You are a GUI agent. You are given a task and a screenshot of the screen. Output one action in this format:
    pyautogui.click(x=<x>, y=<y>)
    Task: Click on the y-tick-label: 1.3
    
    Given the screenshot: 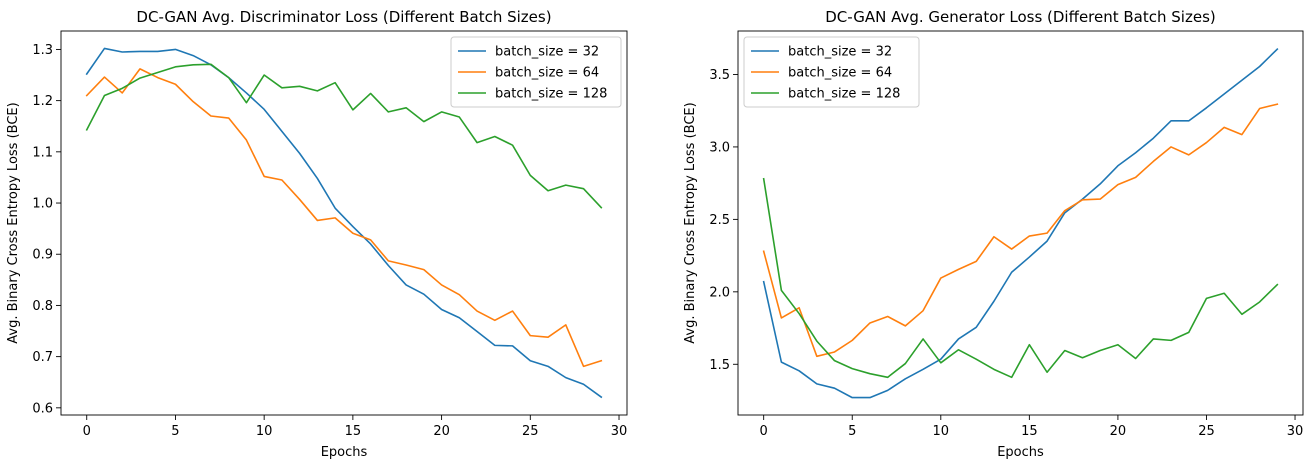 What is the action you would take?
    pyautogui.click(x=42, y=50)
    